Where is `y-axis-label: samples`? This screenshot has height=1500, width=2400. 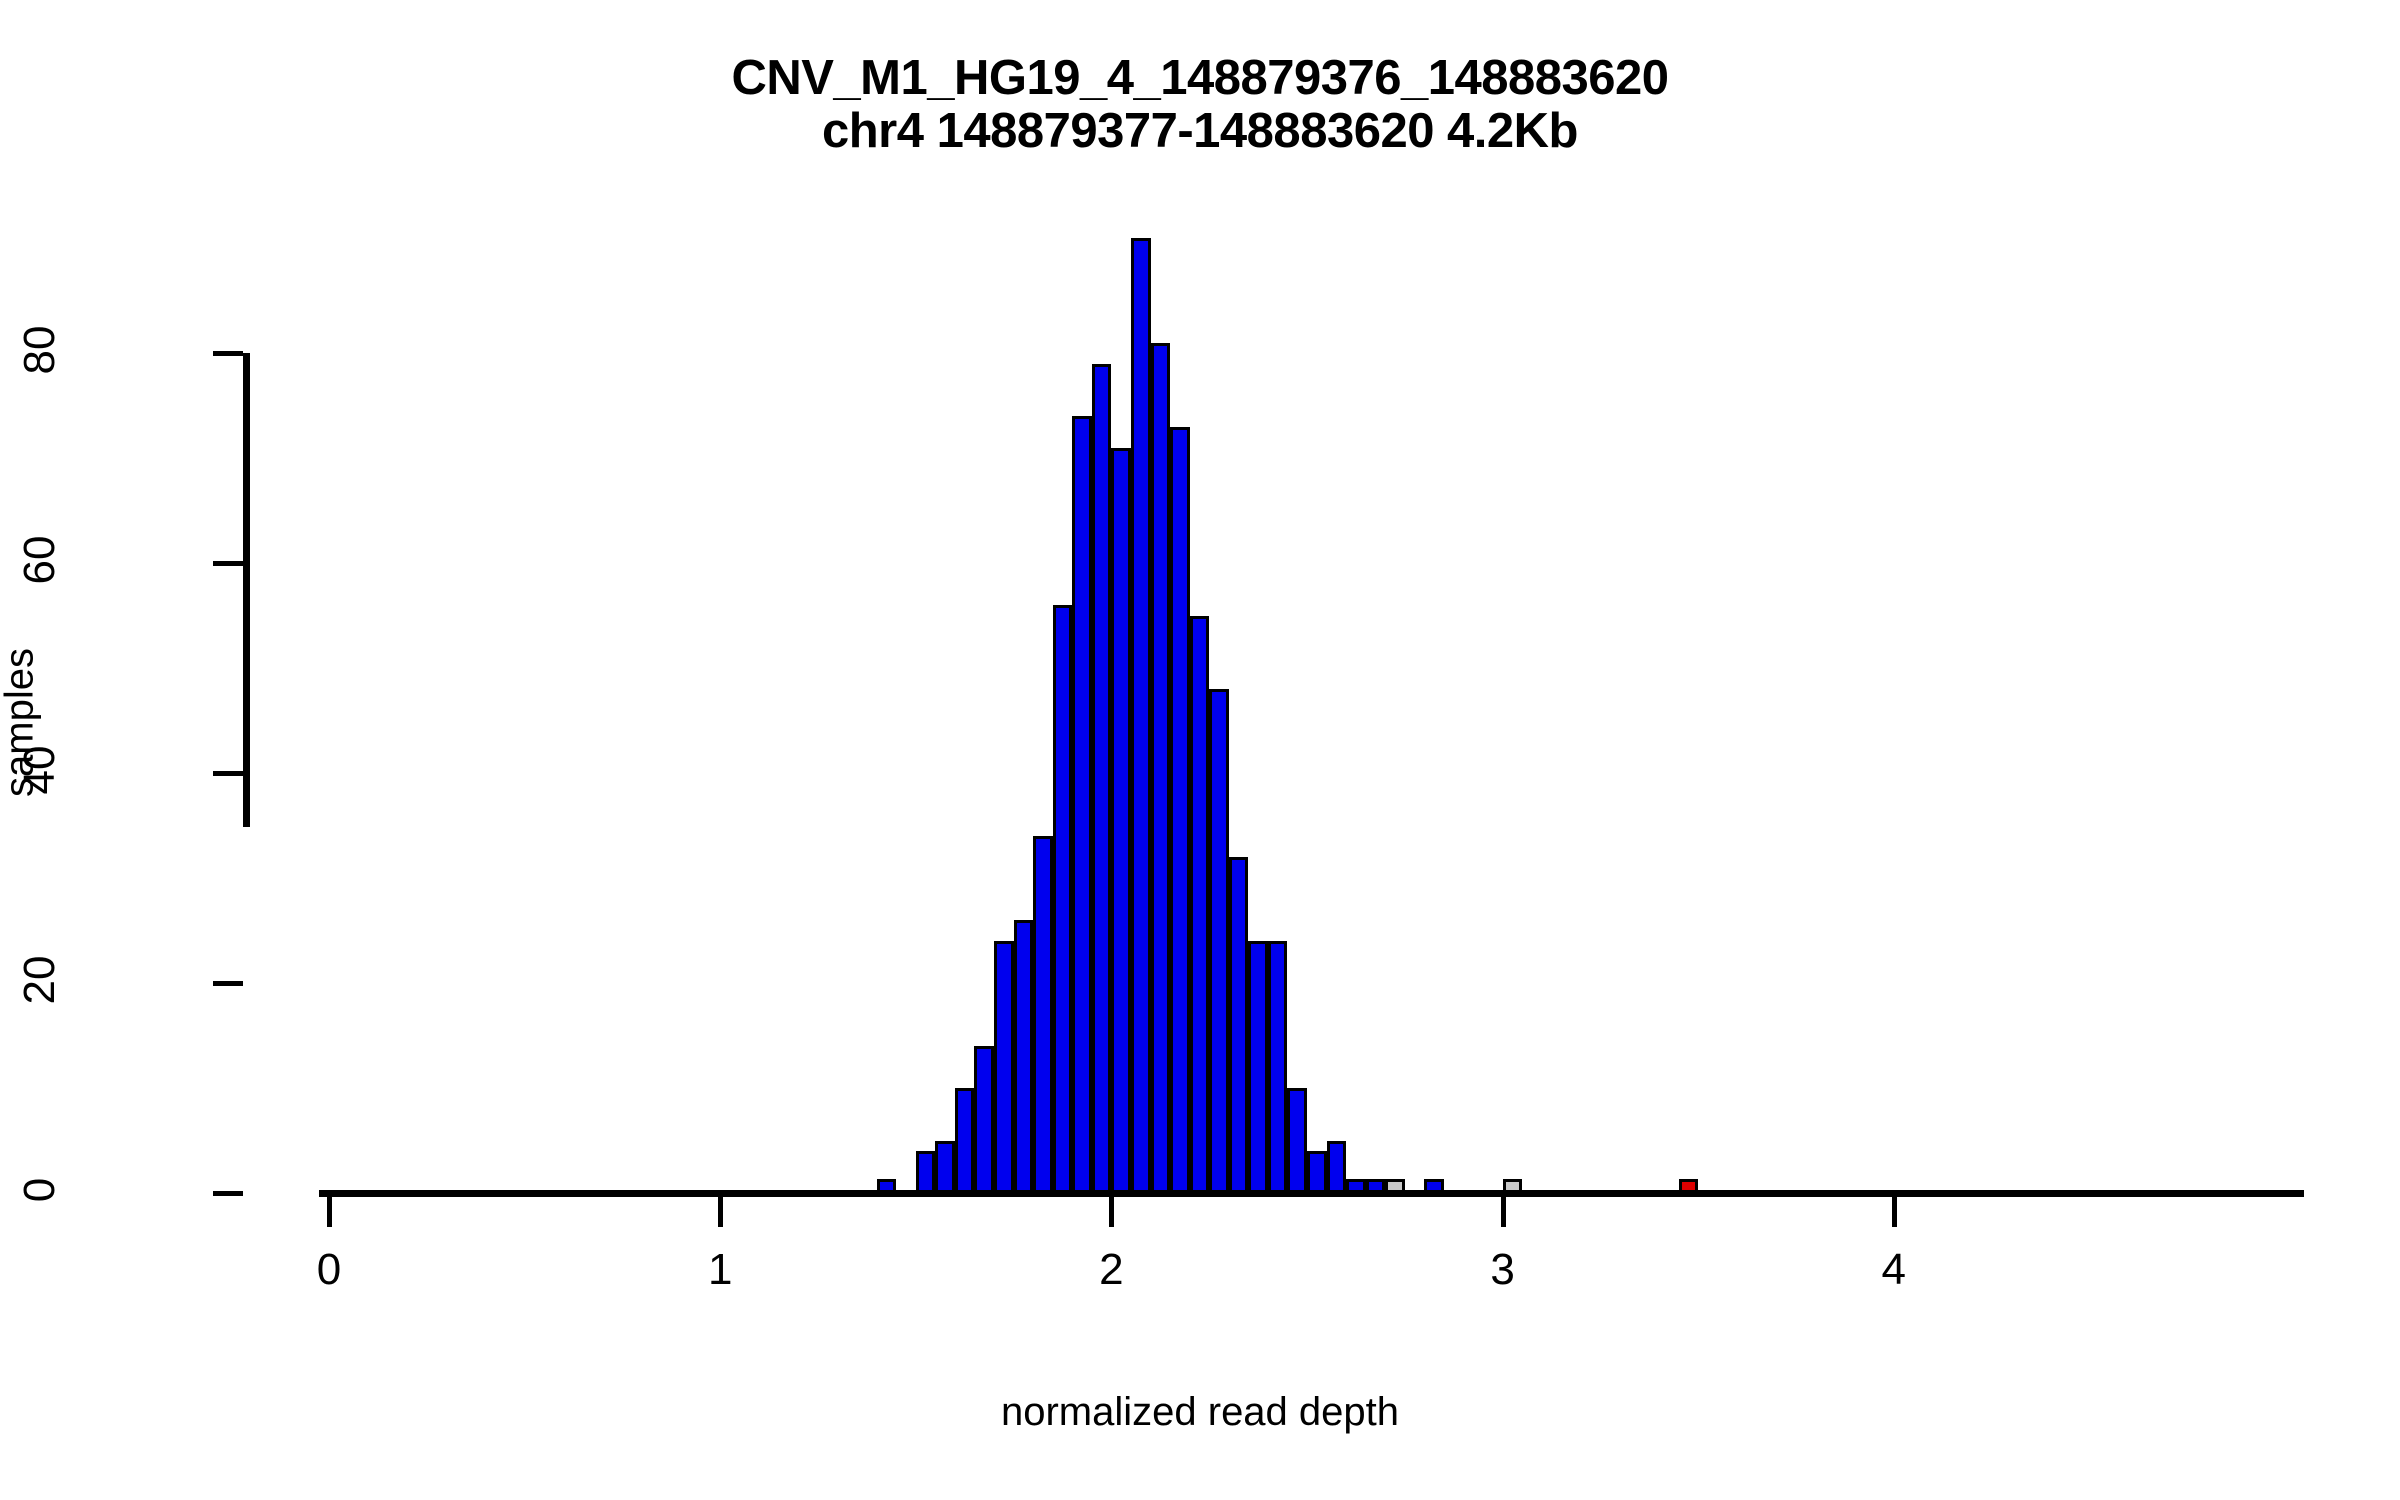
y-axis-label: samples is located at coordinates (21, 722).